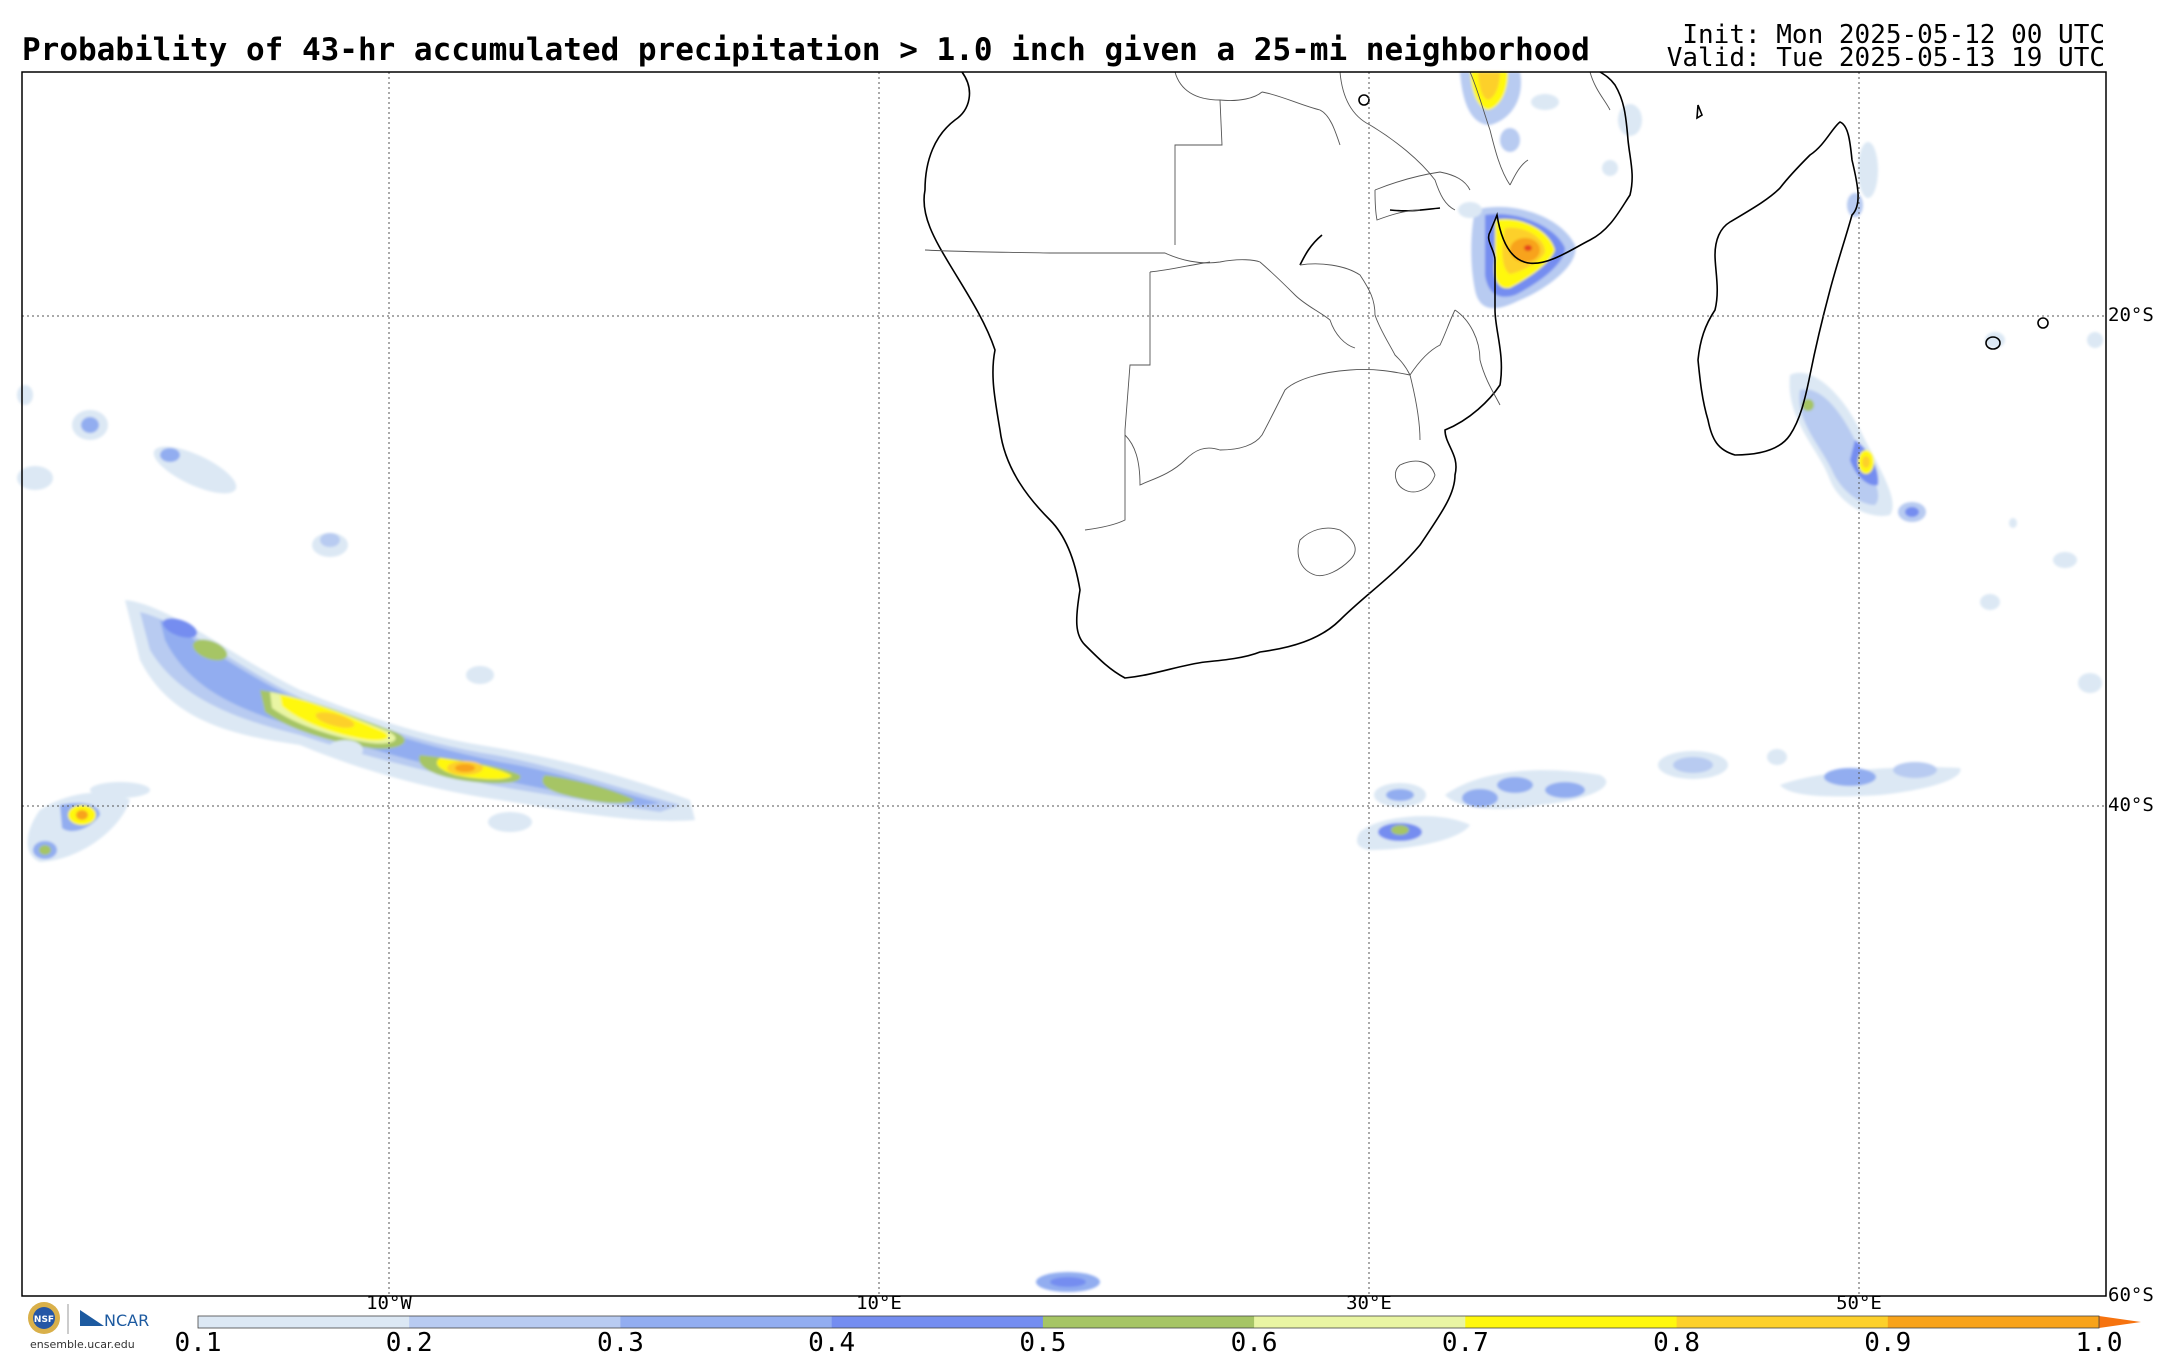 This screenshot has height=1358, width=2160. What do you see at coordinates (2131, 1295) in the screenshot?
I see `lat-label-60s: 60°S` at bounding box center [2131, 1295].